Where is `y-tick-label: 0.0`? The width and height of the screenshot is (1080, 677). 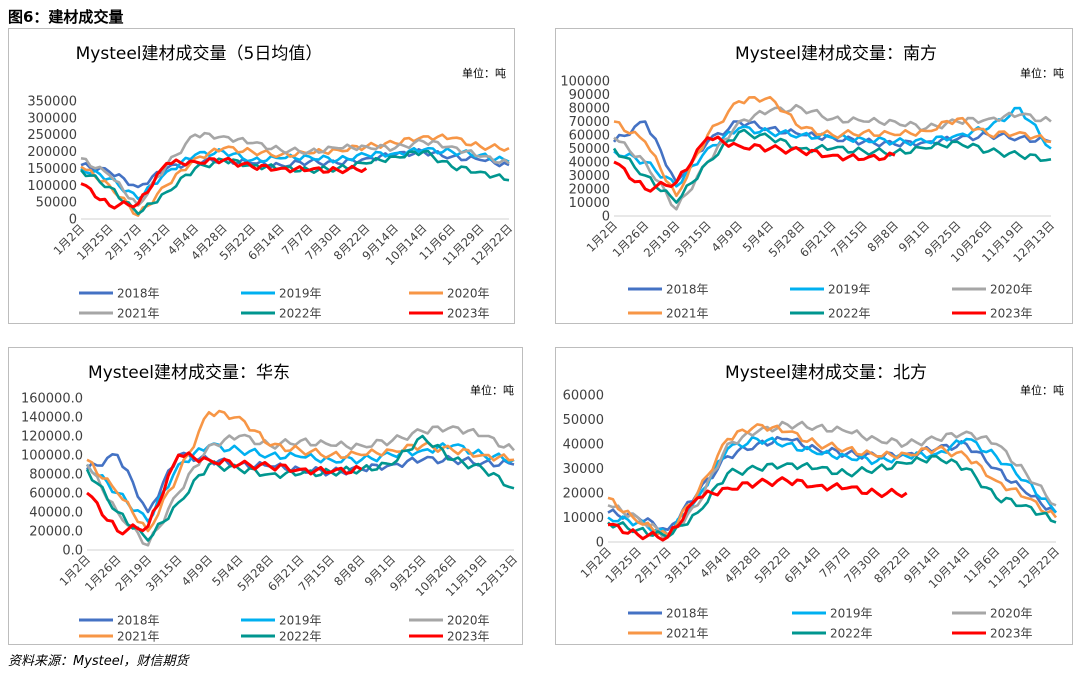
y-tick-label: 0.0 is located at coordinates (72, 551).